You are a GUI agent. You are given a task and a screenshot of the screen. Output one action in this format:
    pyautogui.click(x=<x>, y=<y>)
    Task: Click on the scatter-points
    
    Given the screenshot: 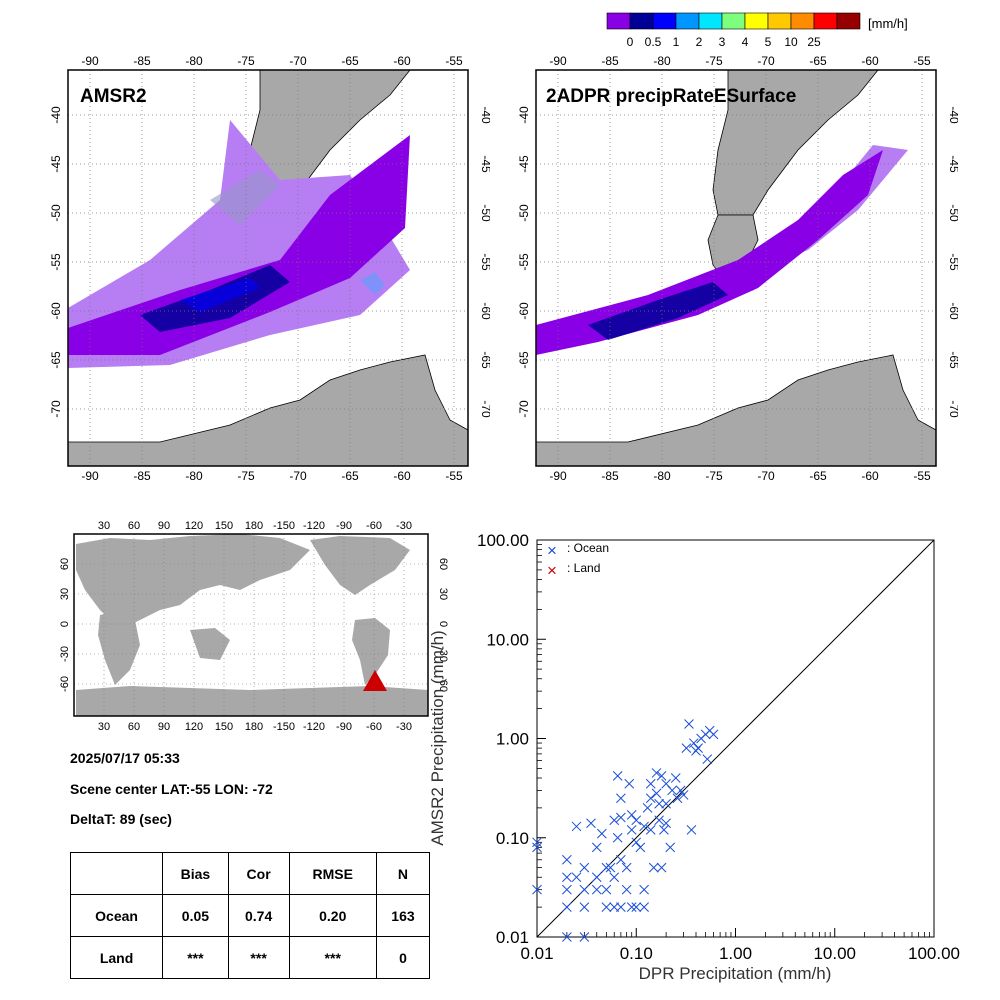 What is the action you would take?
    pyautogui.click(x=625, y=830)
    